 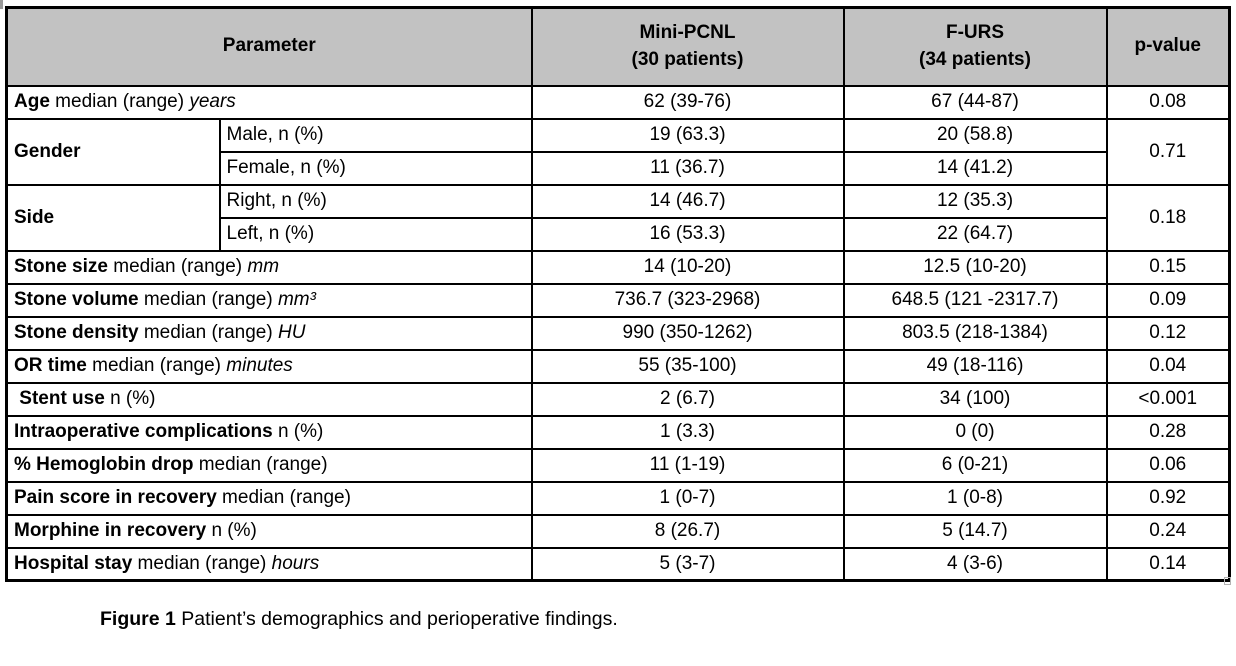 What do you see at coordinates (1168, 564) in the screenshot?
I see `pvalue-hospital-stay: 0.14` at bounding box center [1168, 564].